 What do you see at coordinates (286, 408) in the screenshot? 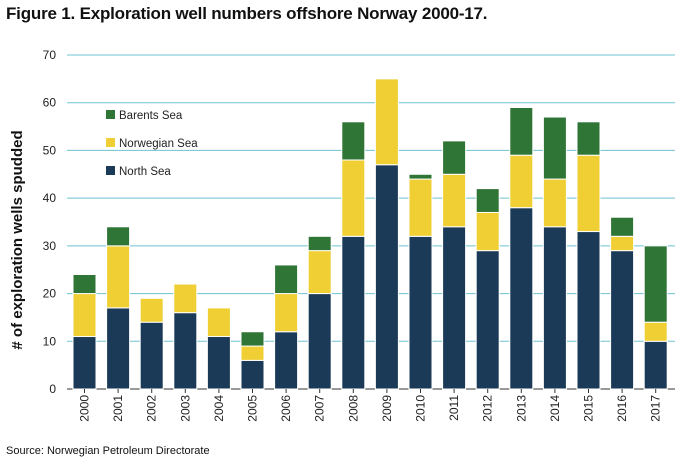
I see `x-tick-label: 2006` at bounding box center [286, 408].